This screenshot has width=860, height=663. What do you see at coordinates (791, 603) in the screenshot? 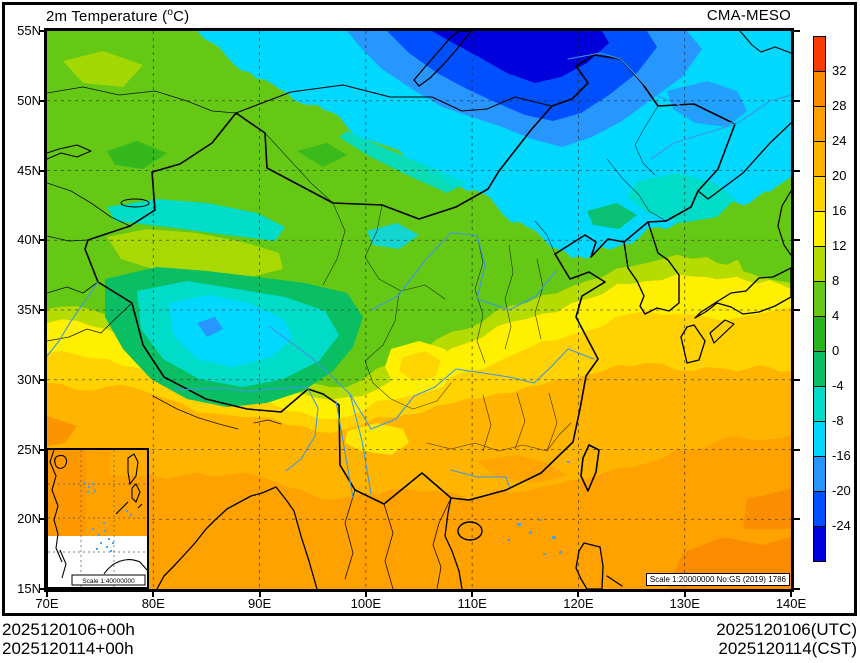
I see `lon-tick-label: 140E` at bounding box center [791, 603].